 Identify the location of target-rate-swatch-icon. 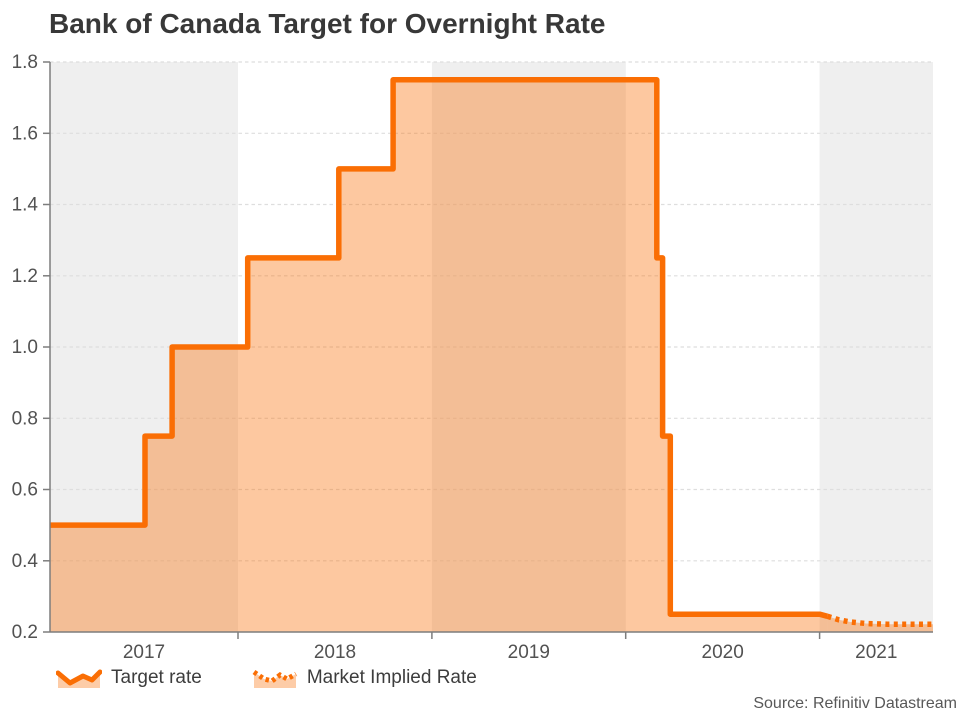
(79, 678).